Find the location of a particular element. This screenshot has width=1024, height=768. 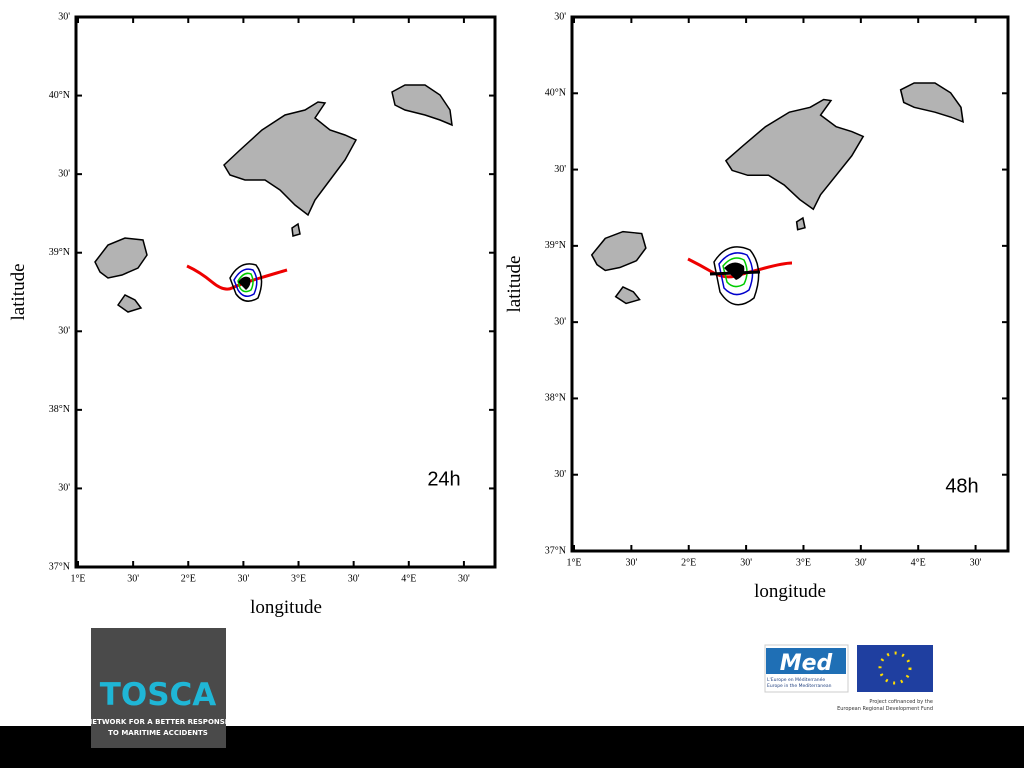

logo-text: European Regional Development Fund is located at coordinates (885, 709).